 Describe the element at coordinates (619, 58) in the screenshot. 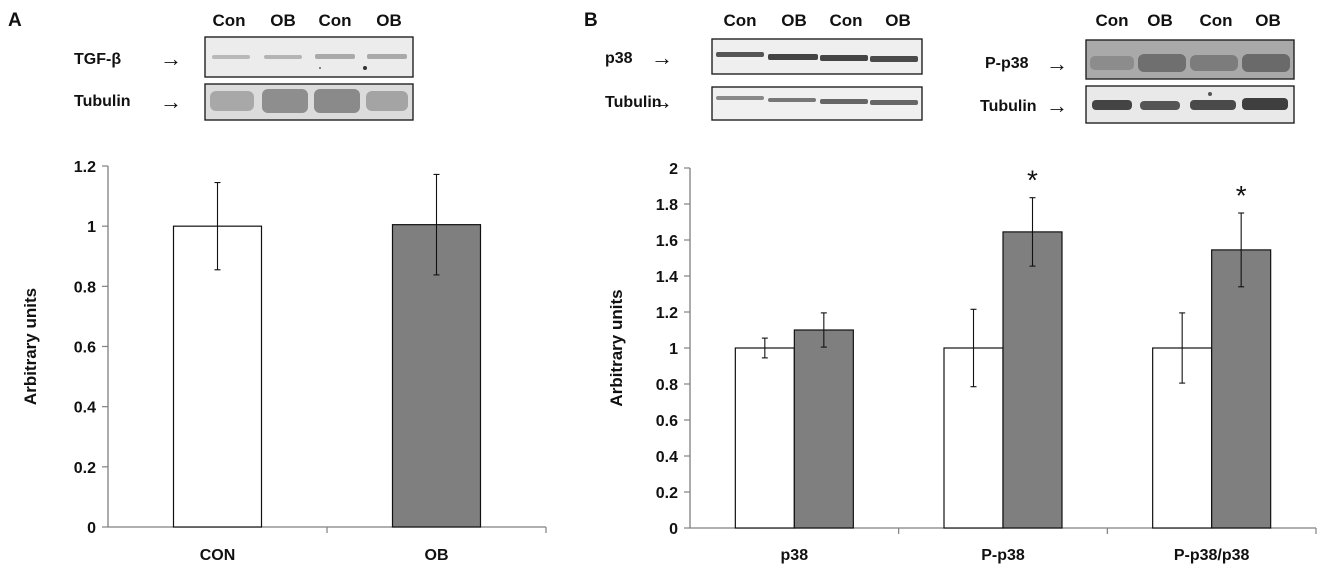

I see `blot-label-p38: p38` at that location.